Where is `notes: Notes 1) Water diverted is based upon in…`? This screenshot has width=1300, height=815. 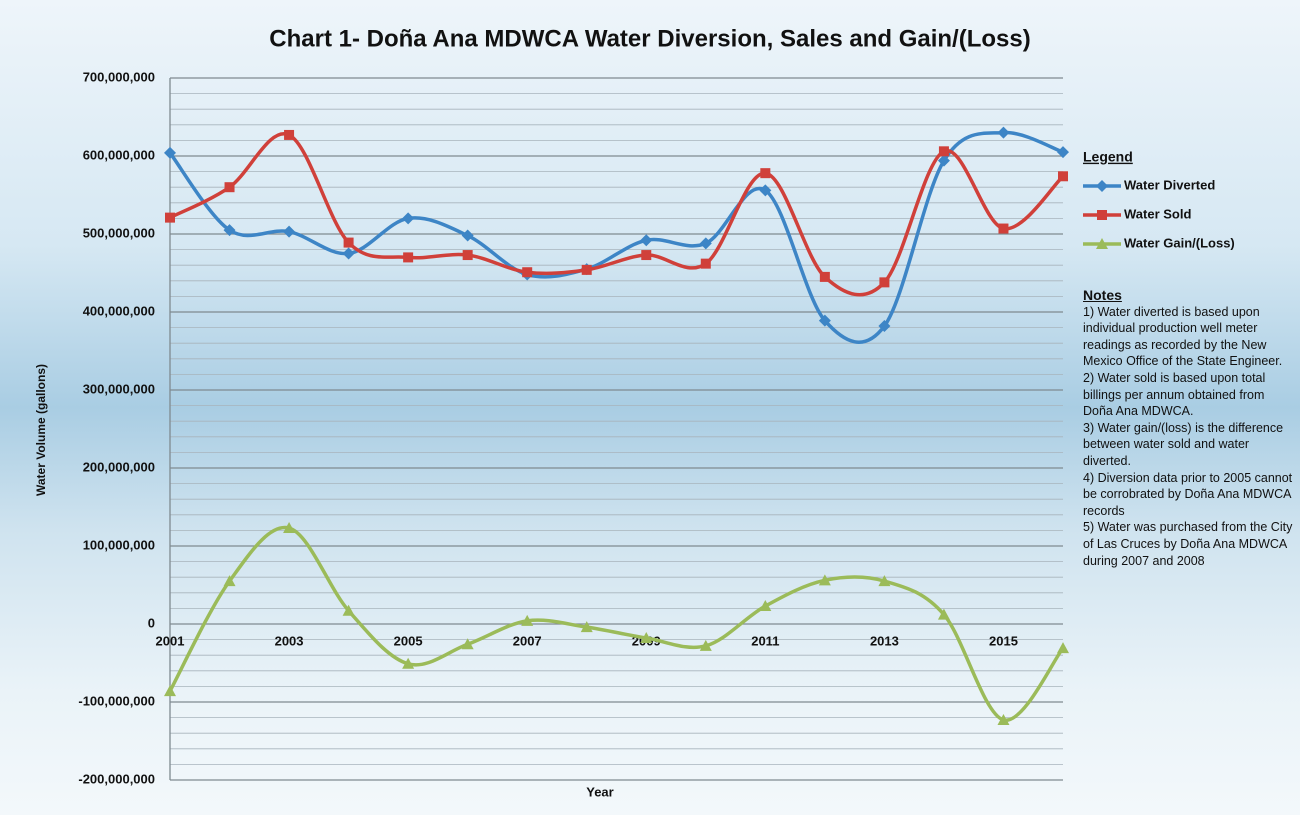
notes: Notes 1) Water diverted is based upon in… is located at coordinates (1189, 428).